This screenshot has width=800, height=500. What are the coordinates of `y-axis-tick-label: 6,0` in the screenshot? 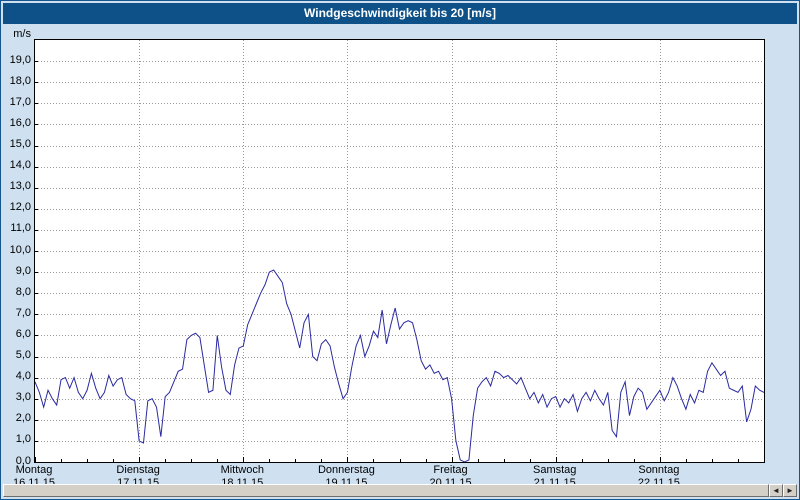 It's located at (23, 333).